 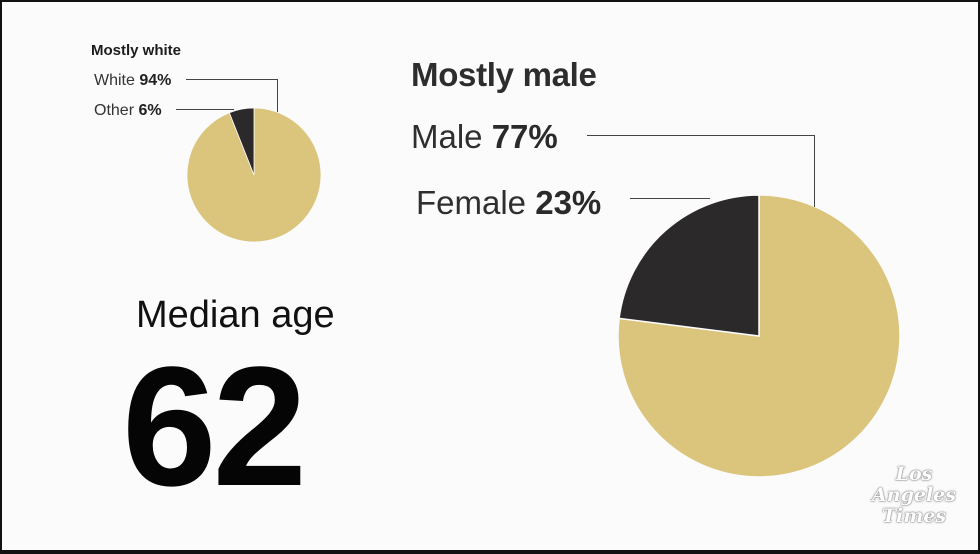 What do you see at coordinates (568, 202) in the screenshot?
I see `slice-label-female-value: 23%` at bounding box center [568, 202].